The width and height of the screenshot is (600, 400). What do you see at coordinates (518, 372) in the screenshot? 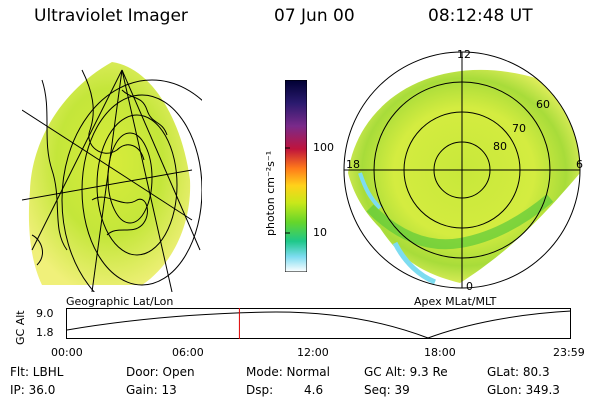
I see `status-glat: GLat: 80.3` at bounding box center [518, 372].